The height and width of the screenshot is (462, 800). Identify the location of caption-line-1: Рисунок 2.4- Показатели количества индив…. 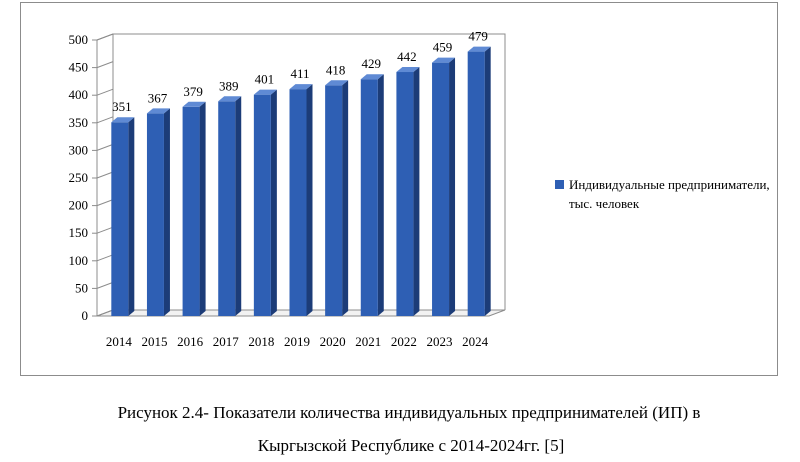
(409, 412).